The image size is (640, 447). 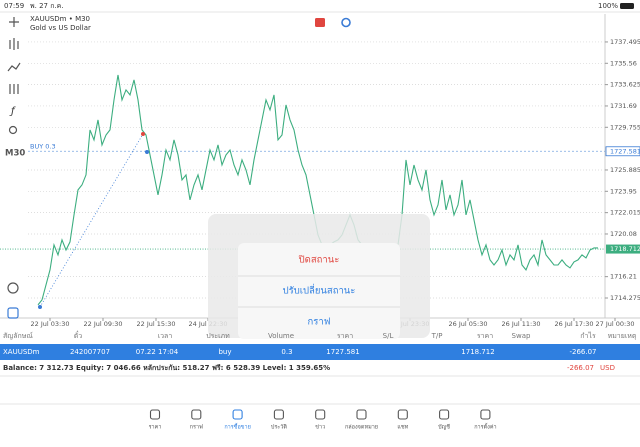 I want to click on settings-icon, so click(x=14, y=89).